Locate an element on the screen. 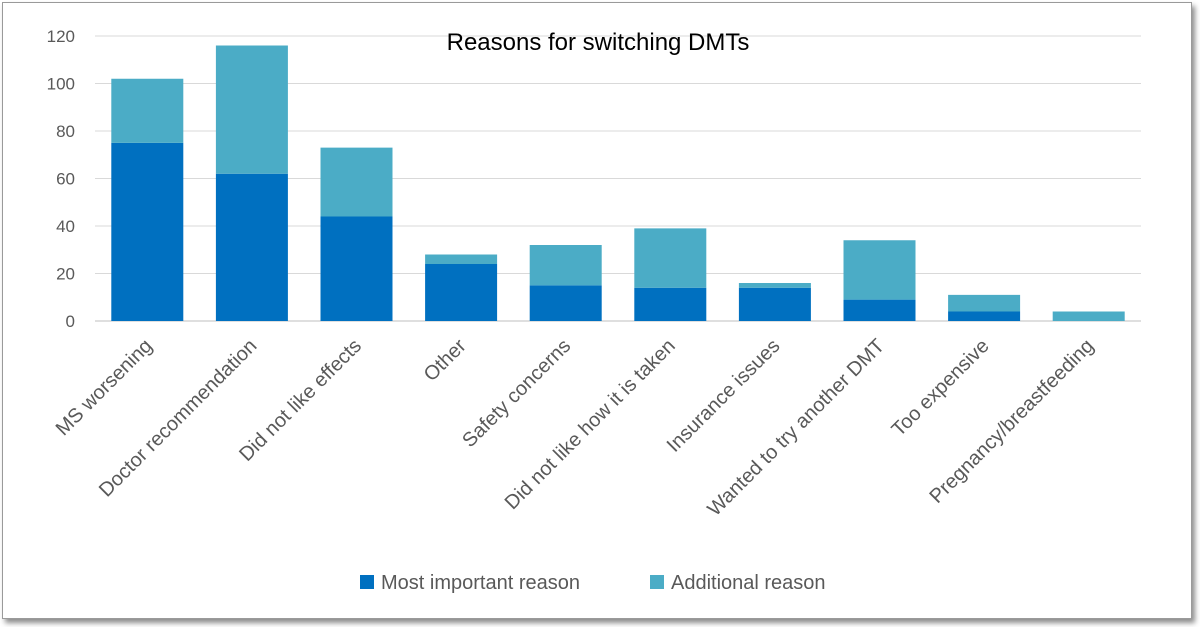 The height and width of the screenshot is (627, 1200). y-axis-ticks: 0 20 40 60 80 100 120 is located at coordinates (61, 179).